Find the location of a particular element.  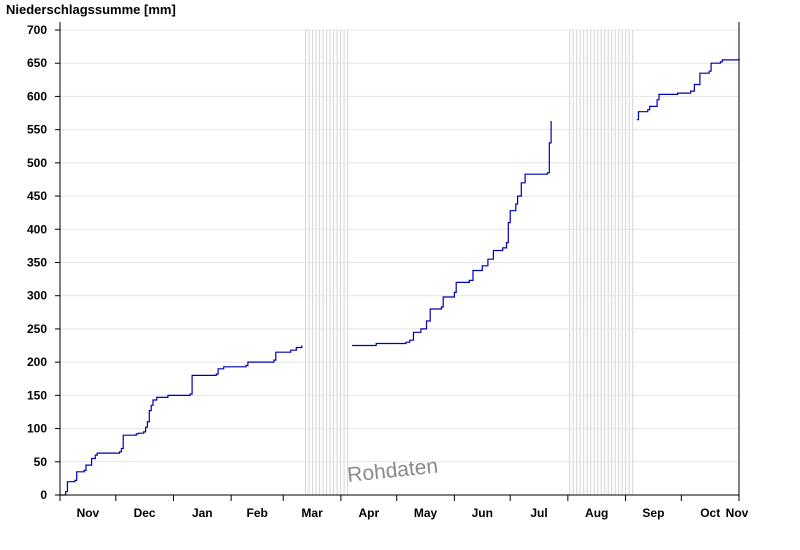

y-tick-label: 100 is located at coordinates (37, 429).